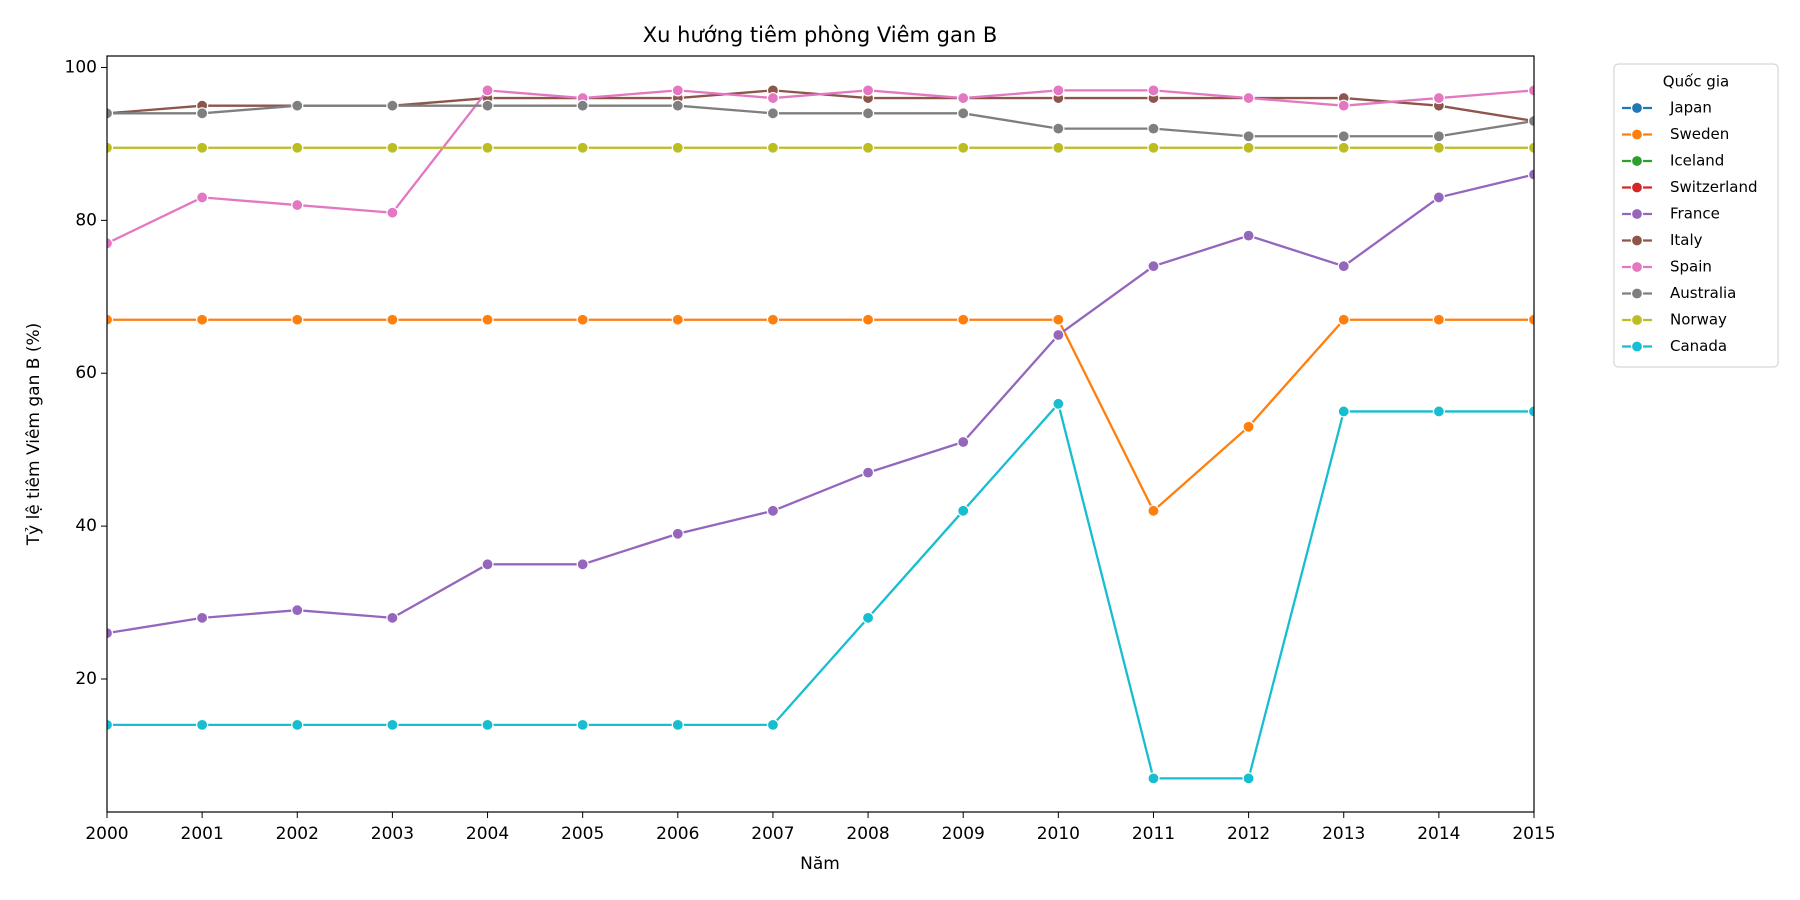  I want to click on legend-label: Sweden, so click(1699, 134).